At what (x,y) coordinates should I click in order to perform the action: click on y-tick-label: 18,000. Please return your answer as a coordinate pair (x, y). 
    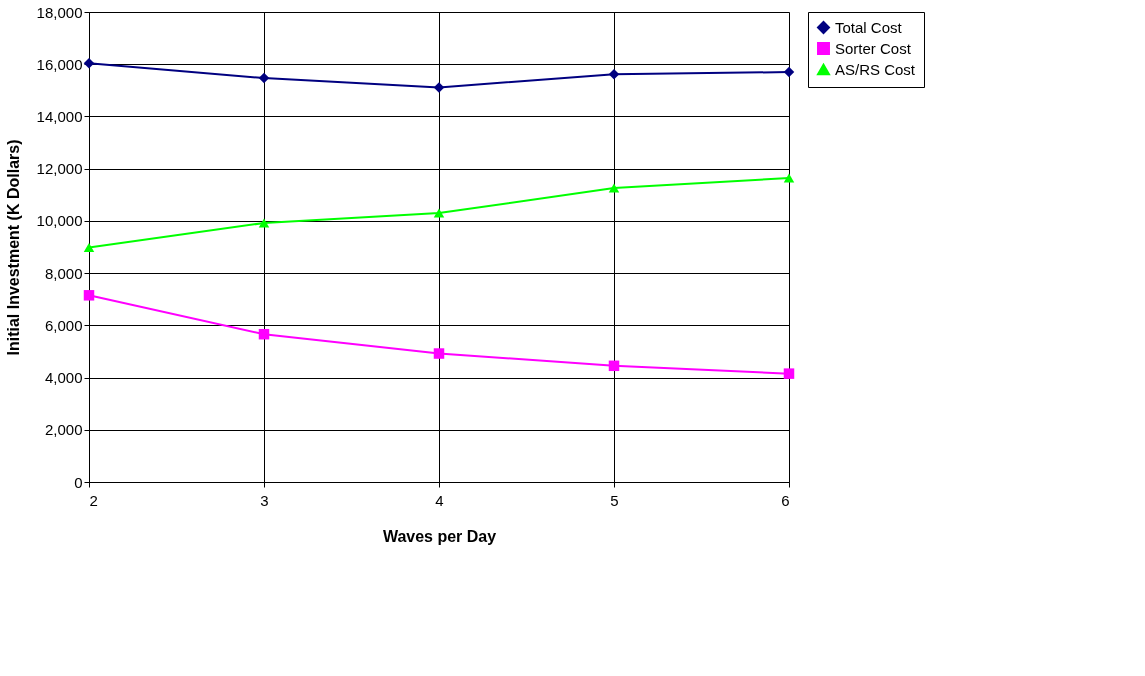
    Looking at the image, I should click on (59, 12).